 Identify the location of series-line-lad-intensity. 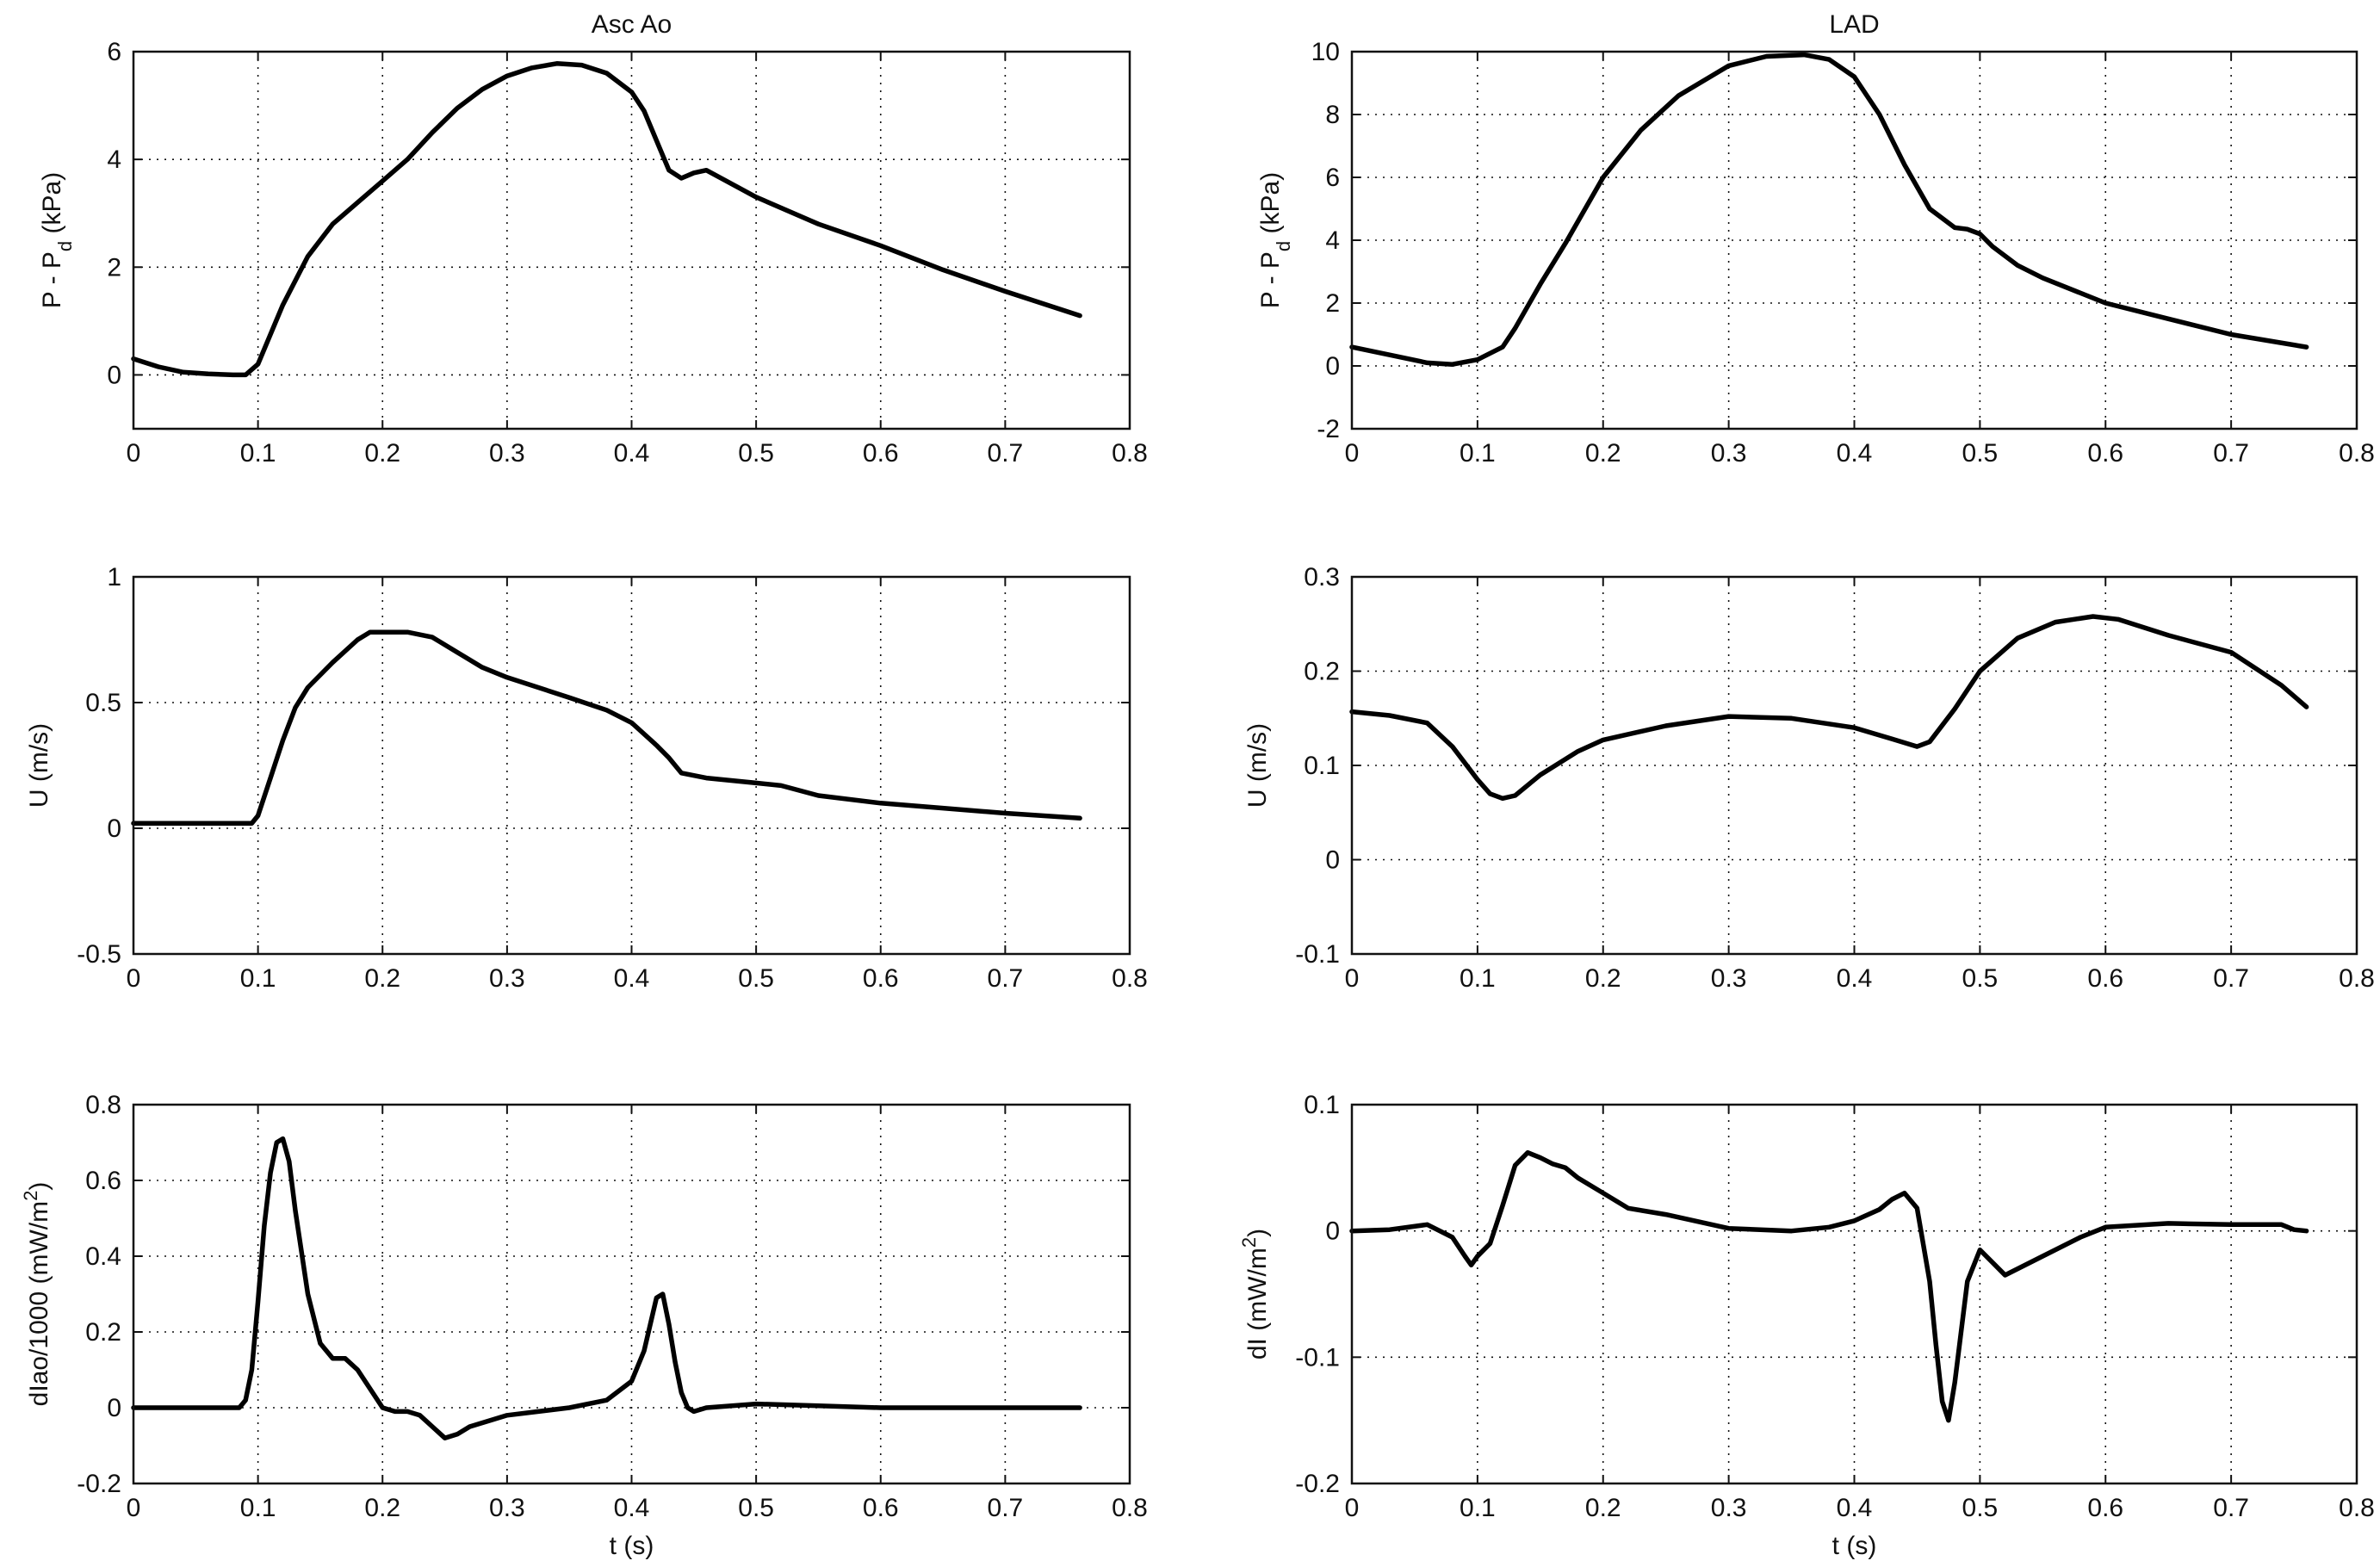
(1829, 1286).